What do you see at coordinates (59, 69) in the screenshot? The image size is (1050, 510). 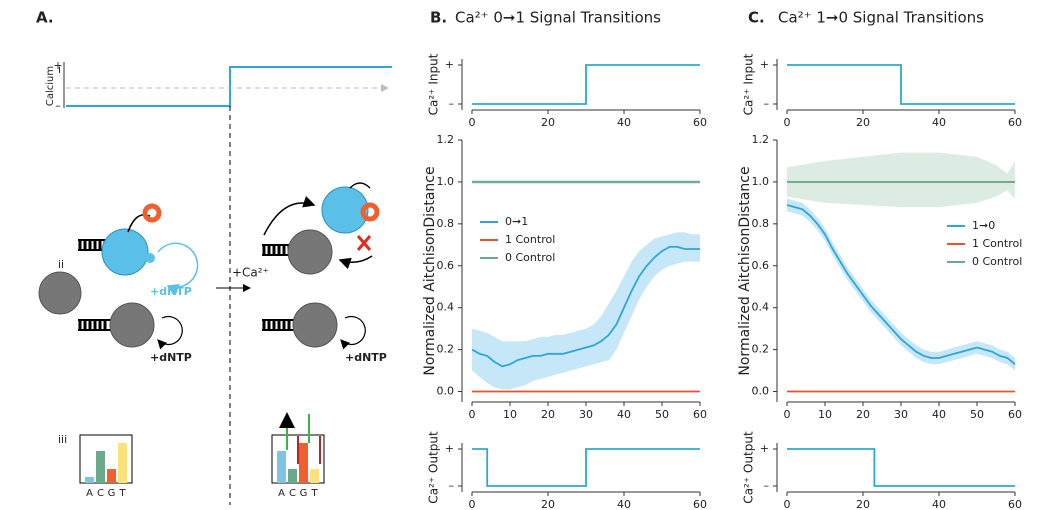 I see `row-label: i` at bounding box center [59, 69].